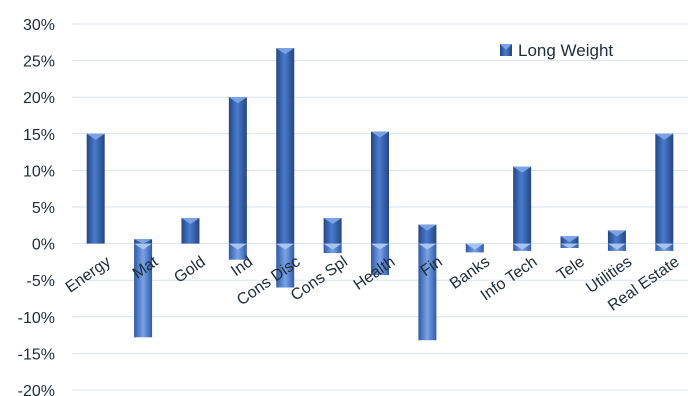  Describe the element at coordinates (43, 208) in the screenshot. I see `y-tick-label: 5%` at that location.